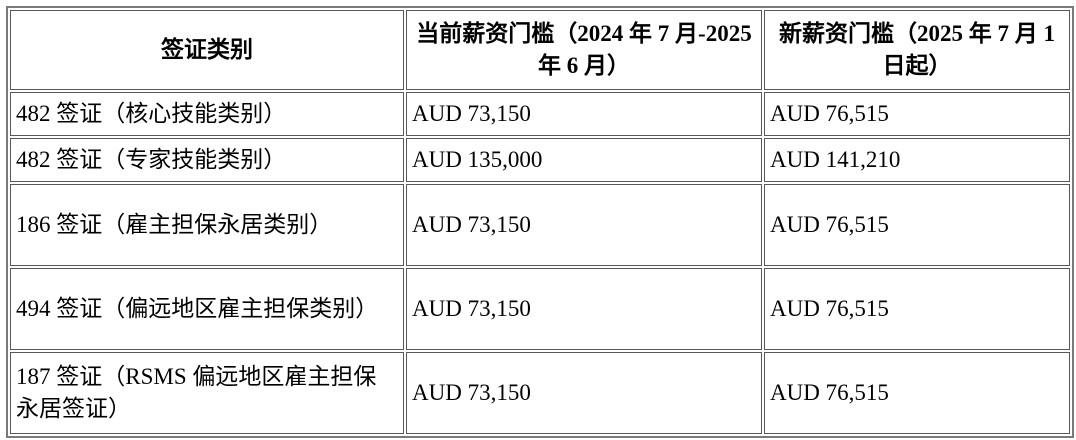 The width and height of the screenshot is (1076, 440). What do you see at coordinates (207, 160) in the screenshot?
I see `cell-visa-category: 482 签证（专家技能类别）` at bounding box center [207, 160].